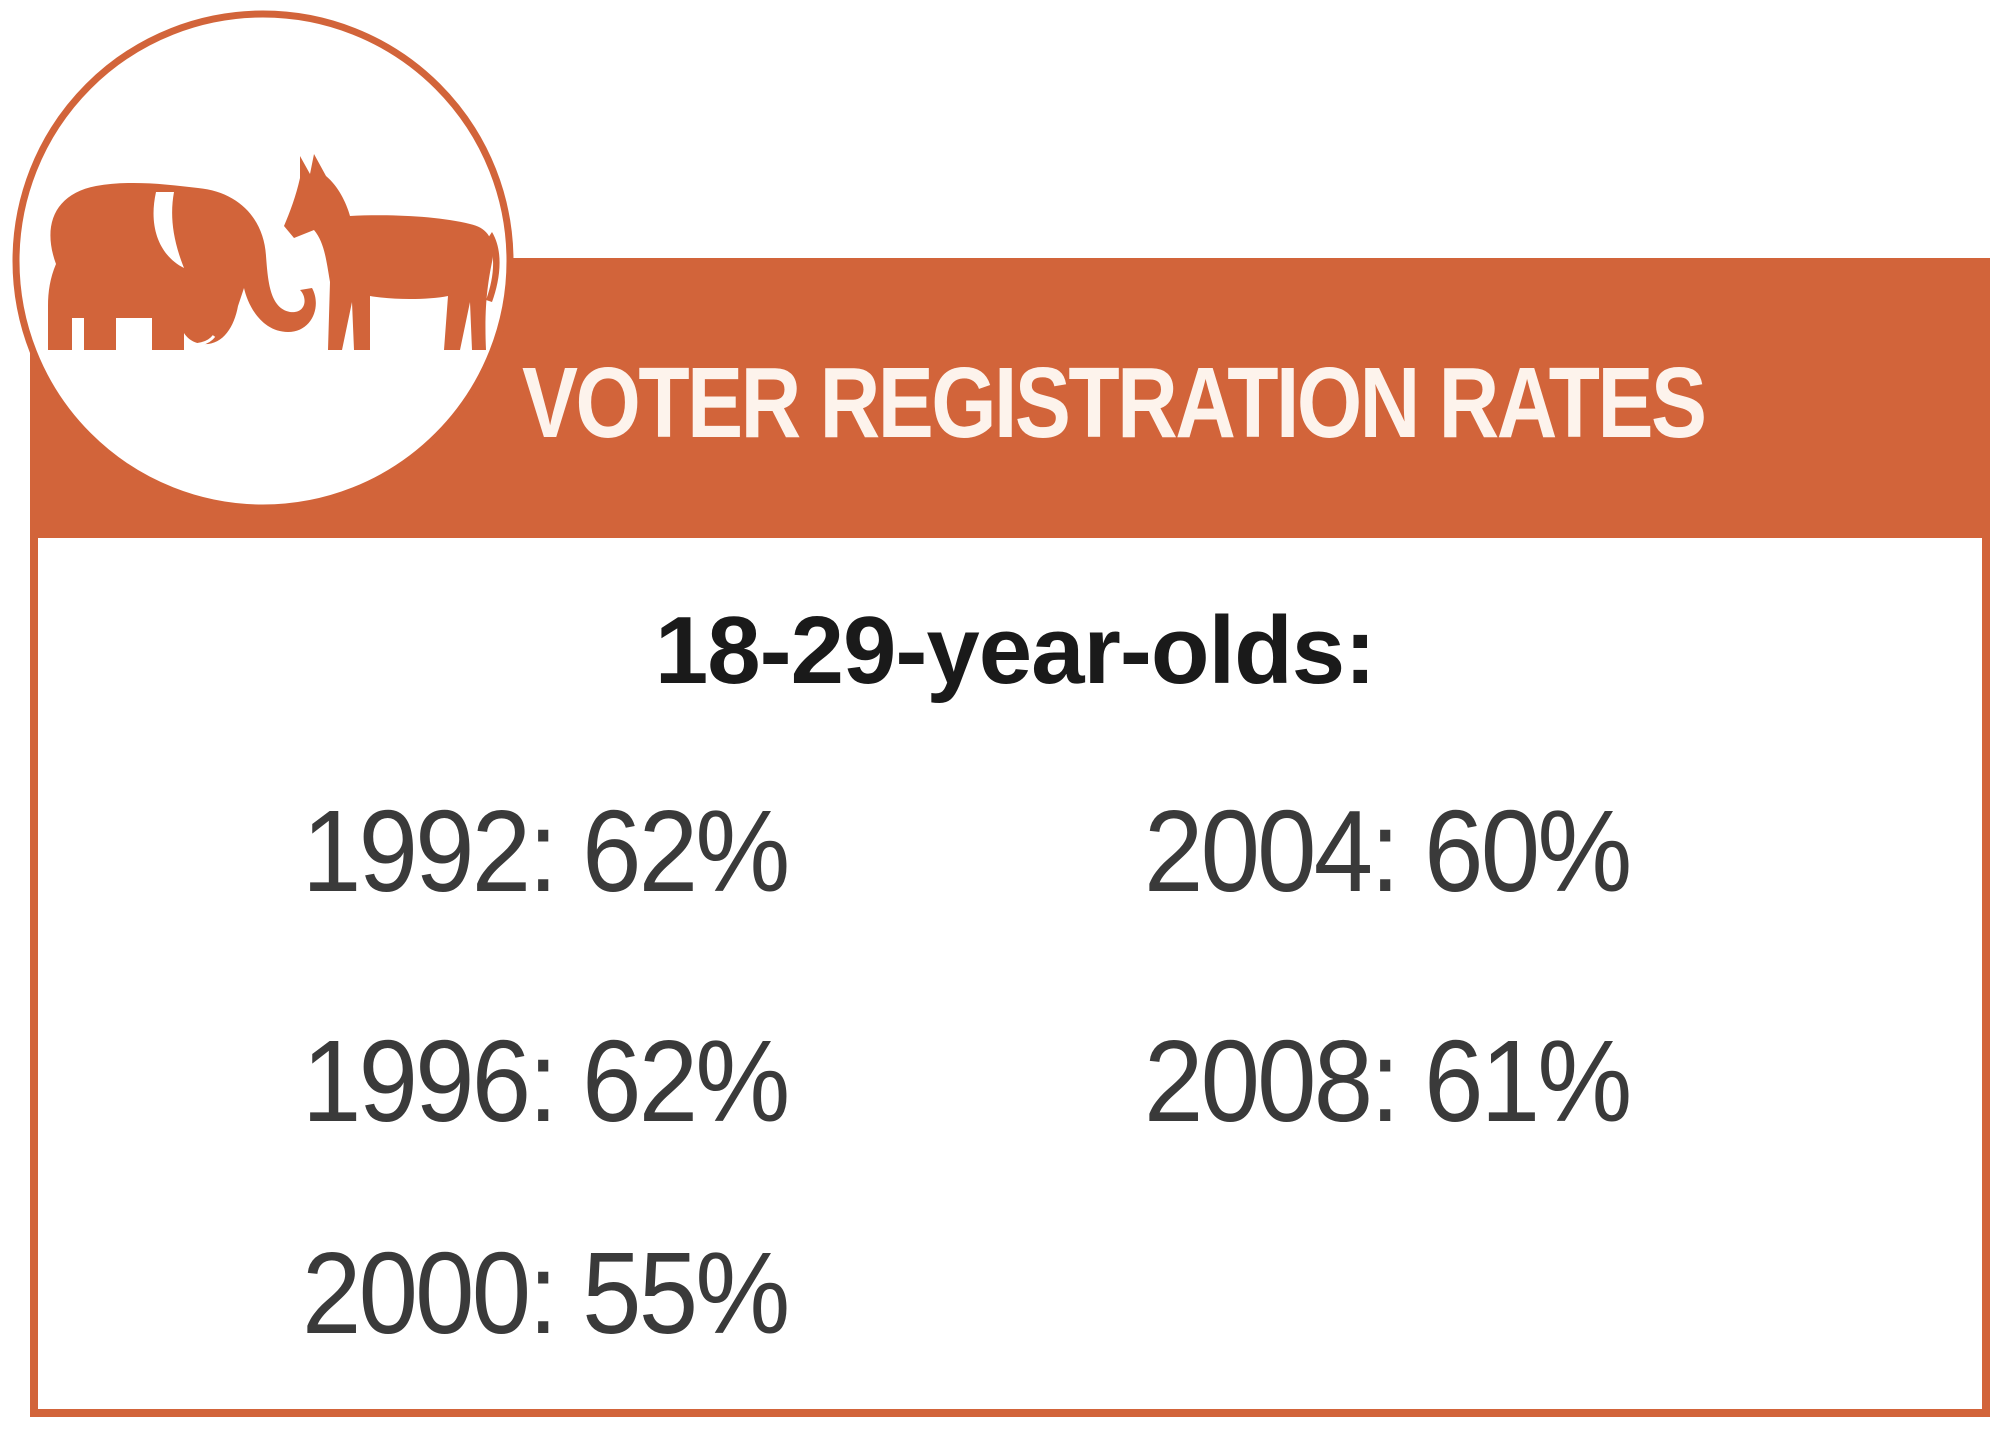 This screenshot has height=1429, width=2000. Describe the element at coordinates (546, 1081) in the screenshot. I see `rate-1996: 1996: 62%` at that location.